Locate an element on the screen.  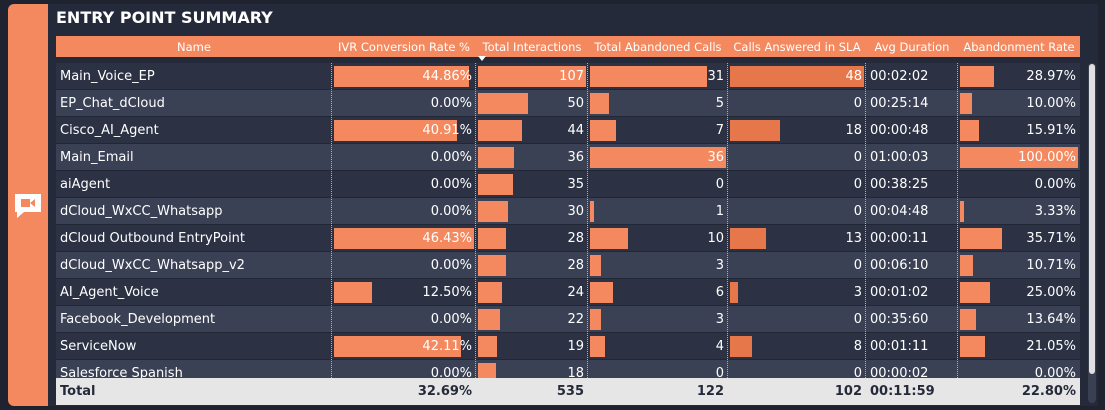
cell-value: 12.50% is located at coordinates (447, 292).